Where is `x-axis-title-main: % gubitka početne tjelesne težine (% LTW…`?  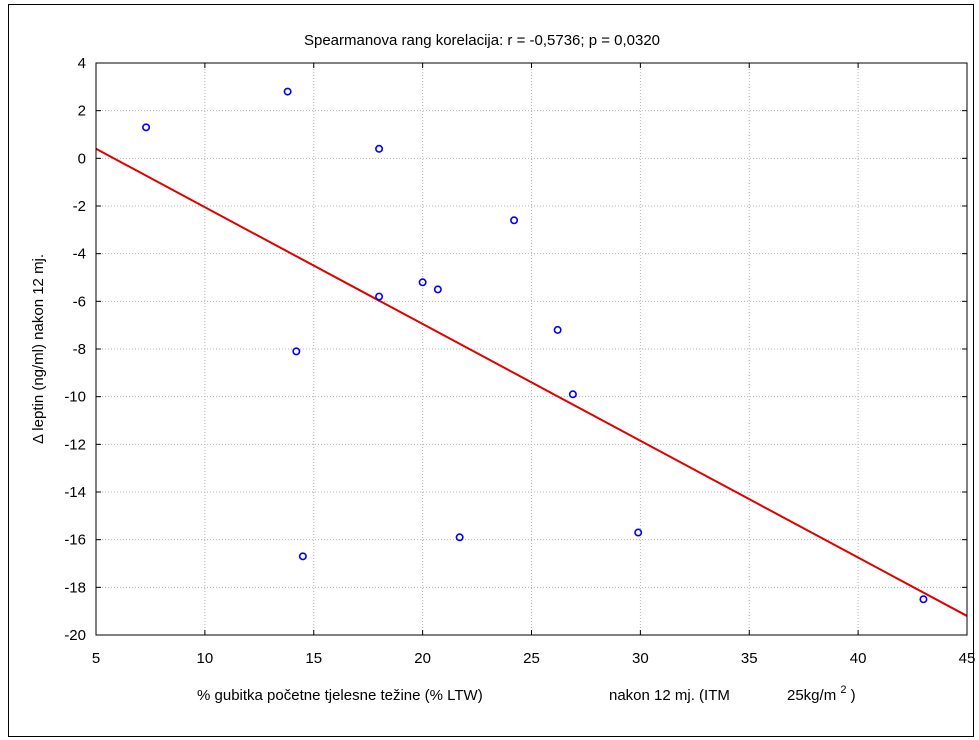 x-axis-title-main: % gubitka početne tjelesne težine (% LTW… is located at coordinates (340, 695).